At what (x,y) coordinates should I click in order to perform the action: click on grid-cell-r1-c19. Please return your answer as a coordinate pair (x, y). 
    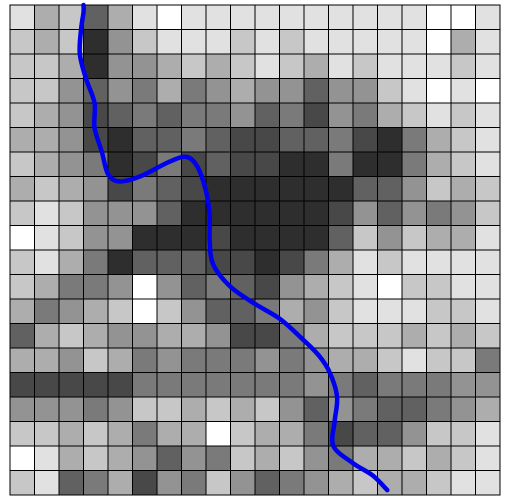
    Looking at the image, I should click on (488, 42).